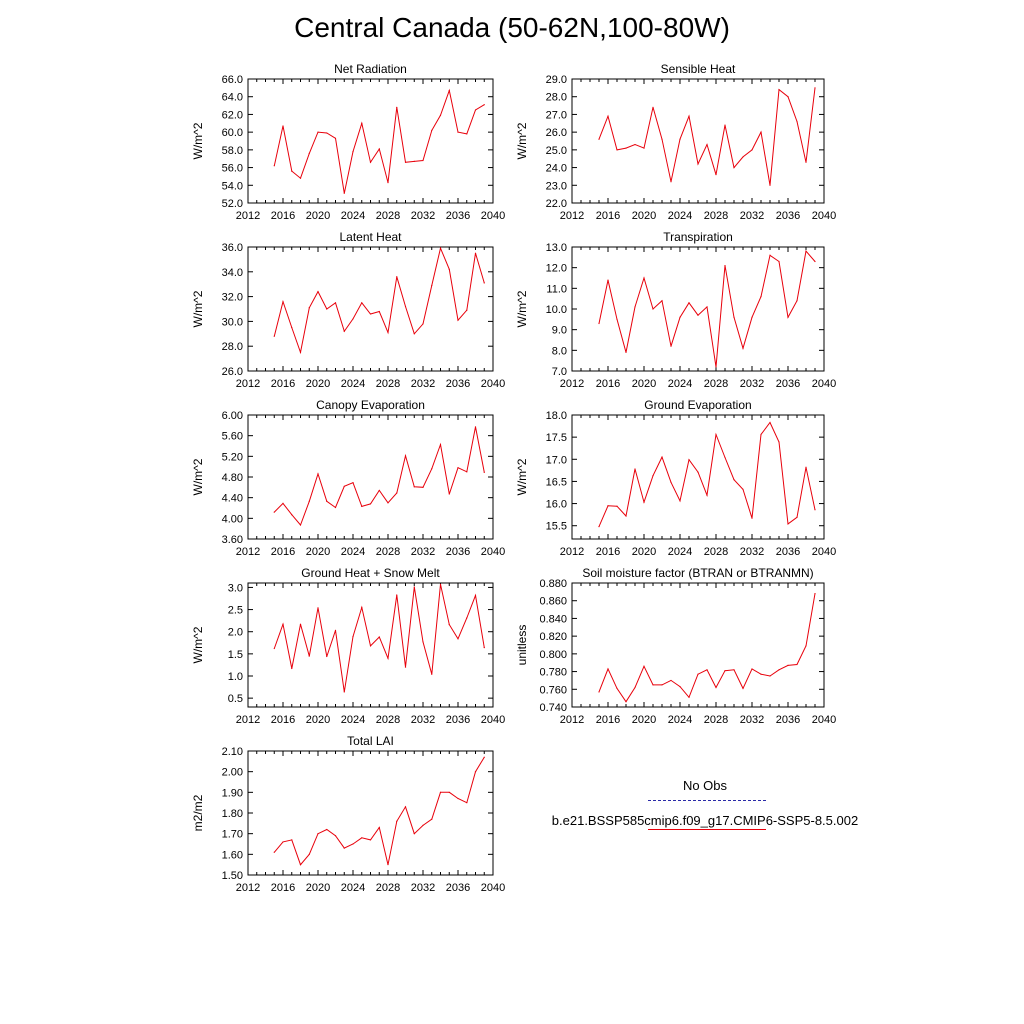 This screenshot has height=1024, width=1024. I want to click on panel-7-xtick-label: 2020, so click(318, 720).